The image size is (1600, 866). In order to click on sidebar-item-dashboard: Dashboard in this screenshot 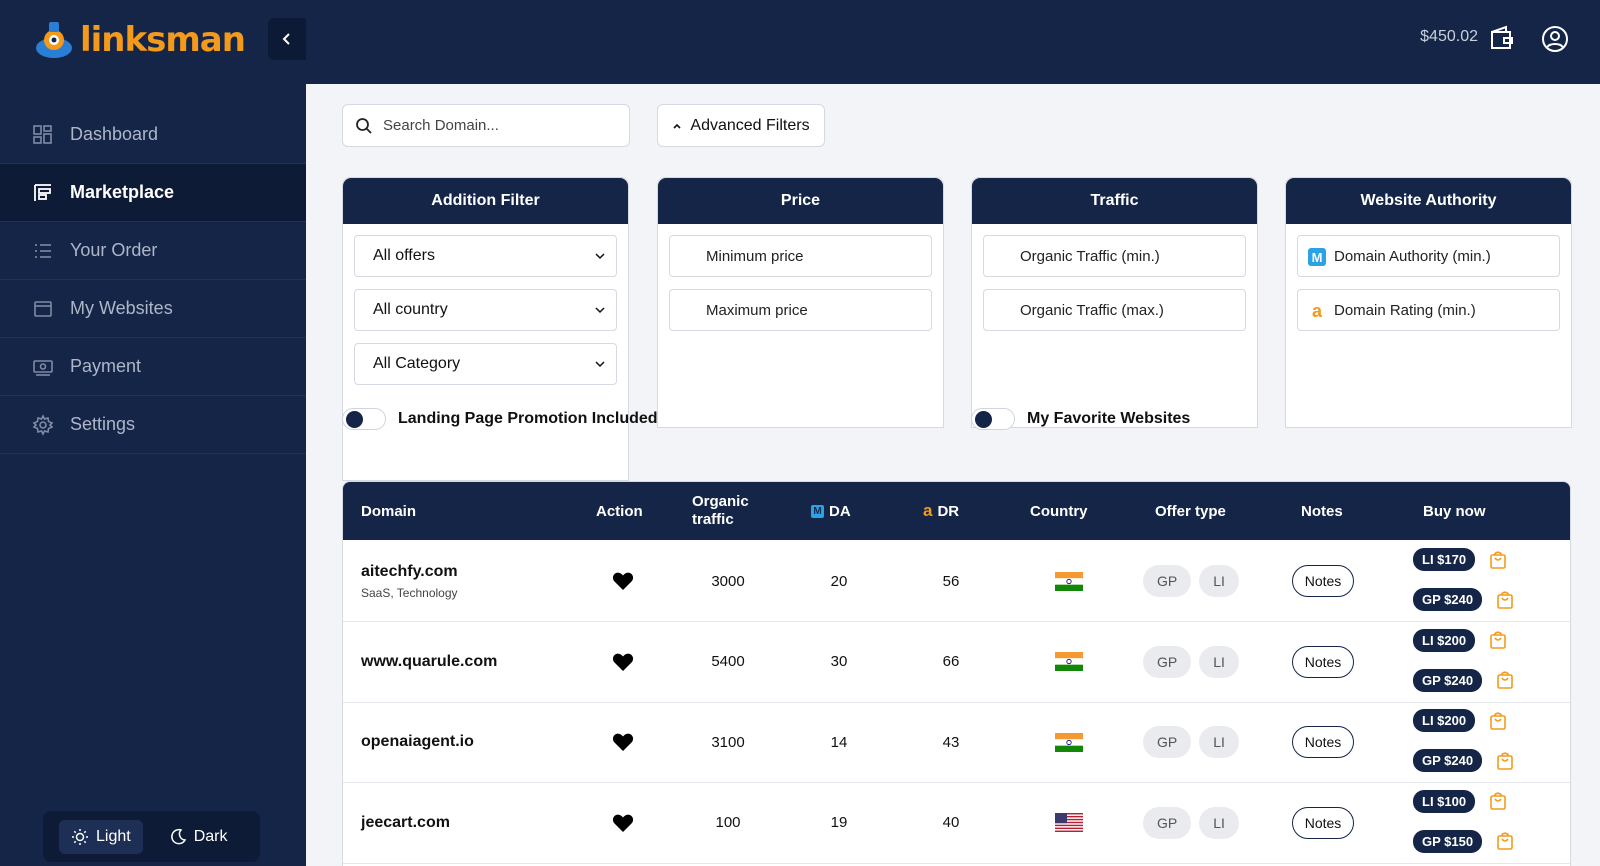, I will do `click(153, 135)`.